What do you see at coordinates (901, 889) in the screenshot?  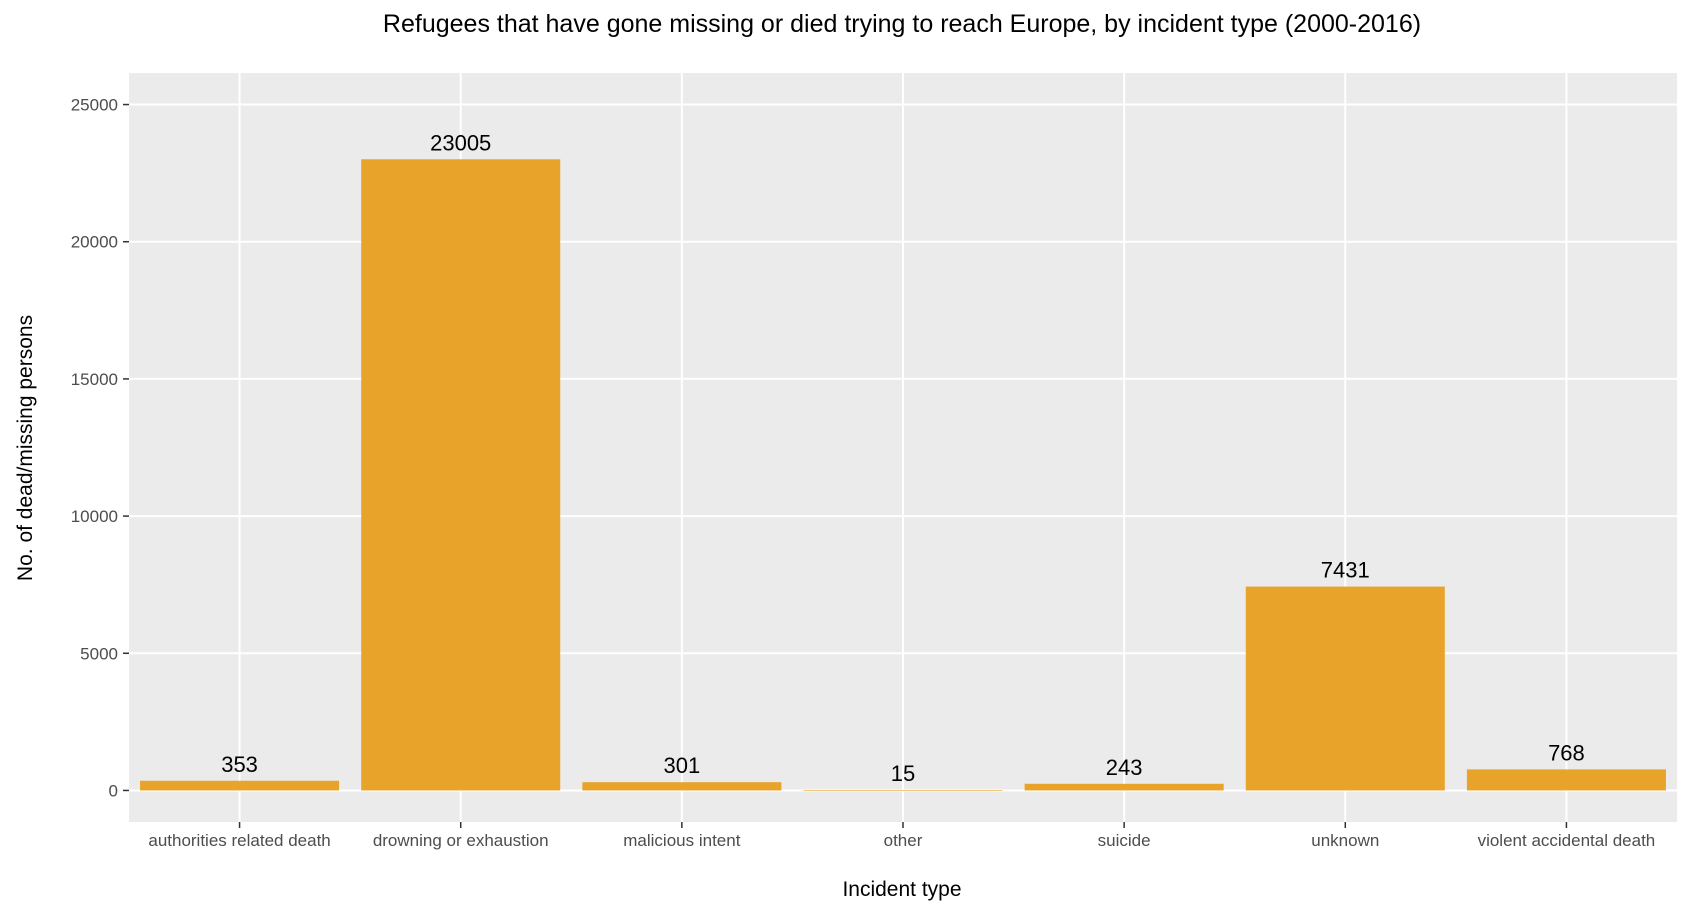 I see `x-axis-title: Incident type` at bounding box center [901, 889].